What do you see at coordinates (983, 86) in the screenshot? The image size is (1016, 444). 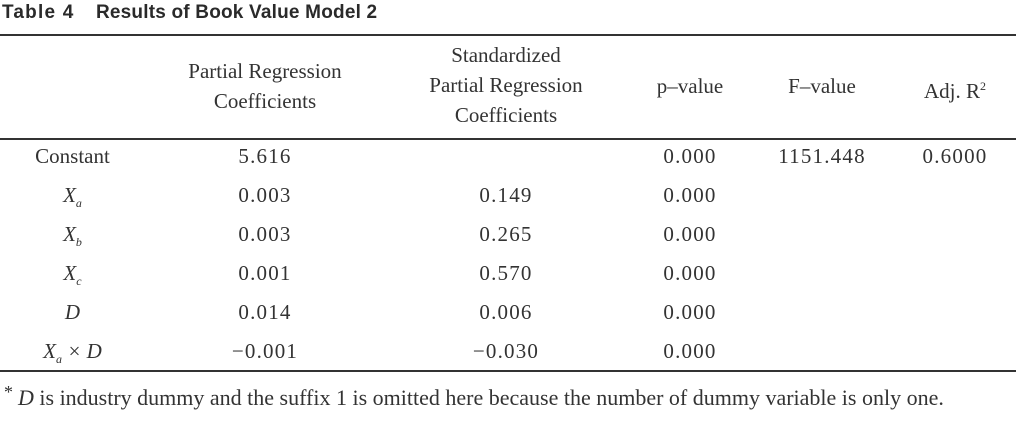 I see `header-adj-sup: 2` at bounding box center [983, 86].